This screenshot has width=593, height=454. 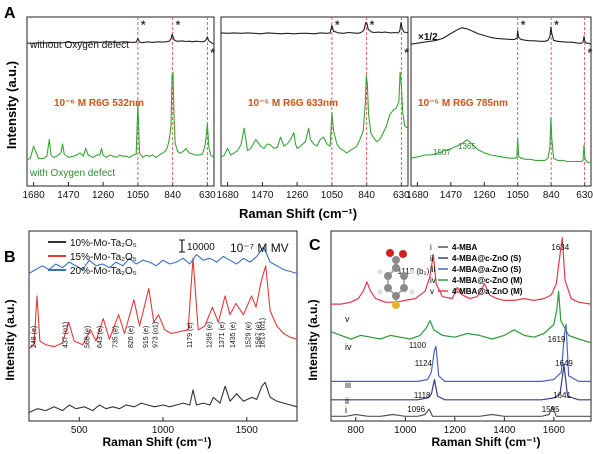 What do you see at coordinates (100, 337) in the screenshot?
I see `panel-b-peak-label: 643 (e)` at bounding box center [100, 337].